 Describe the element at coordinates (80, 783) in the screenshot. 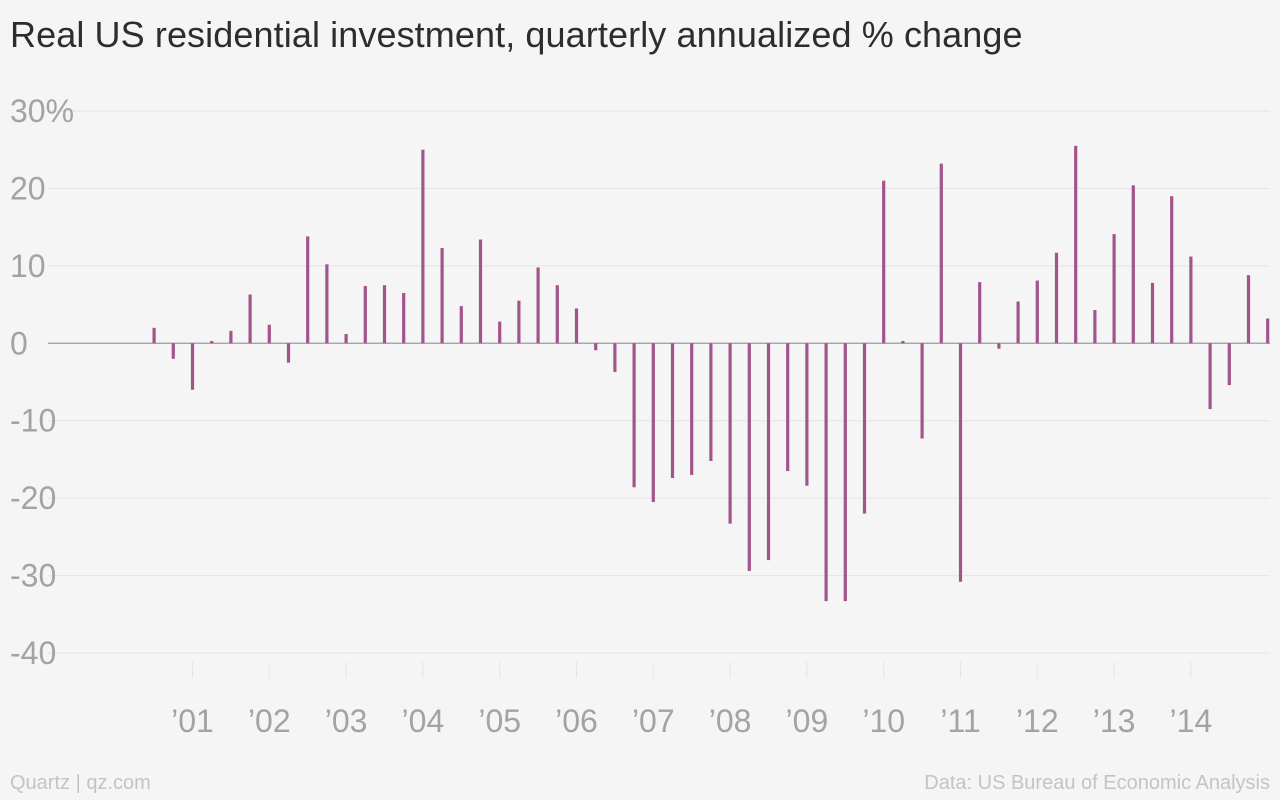

I see `source-credit: Quartz | qz.com` at that location.